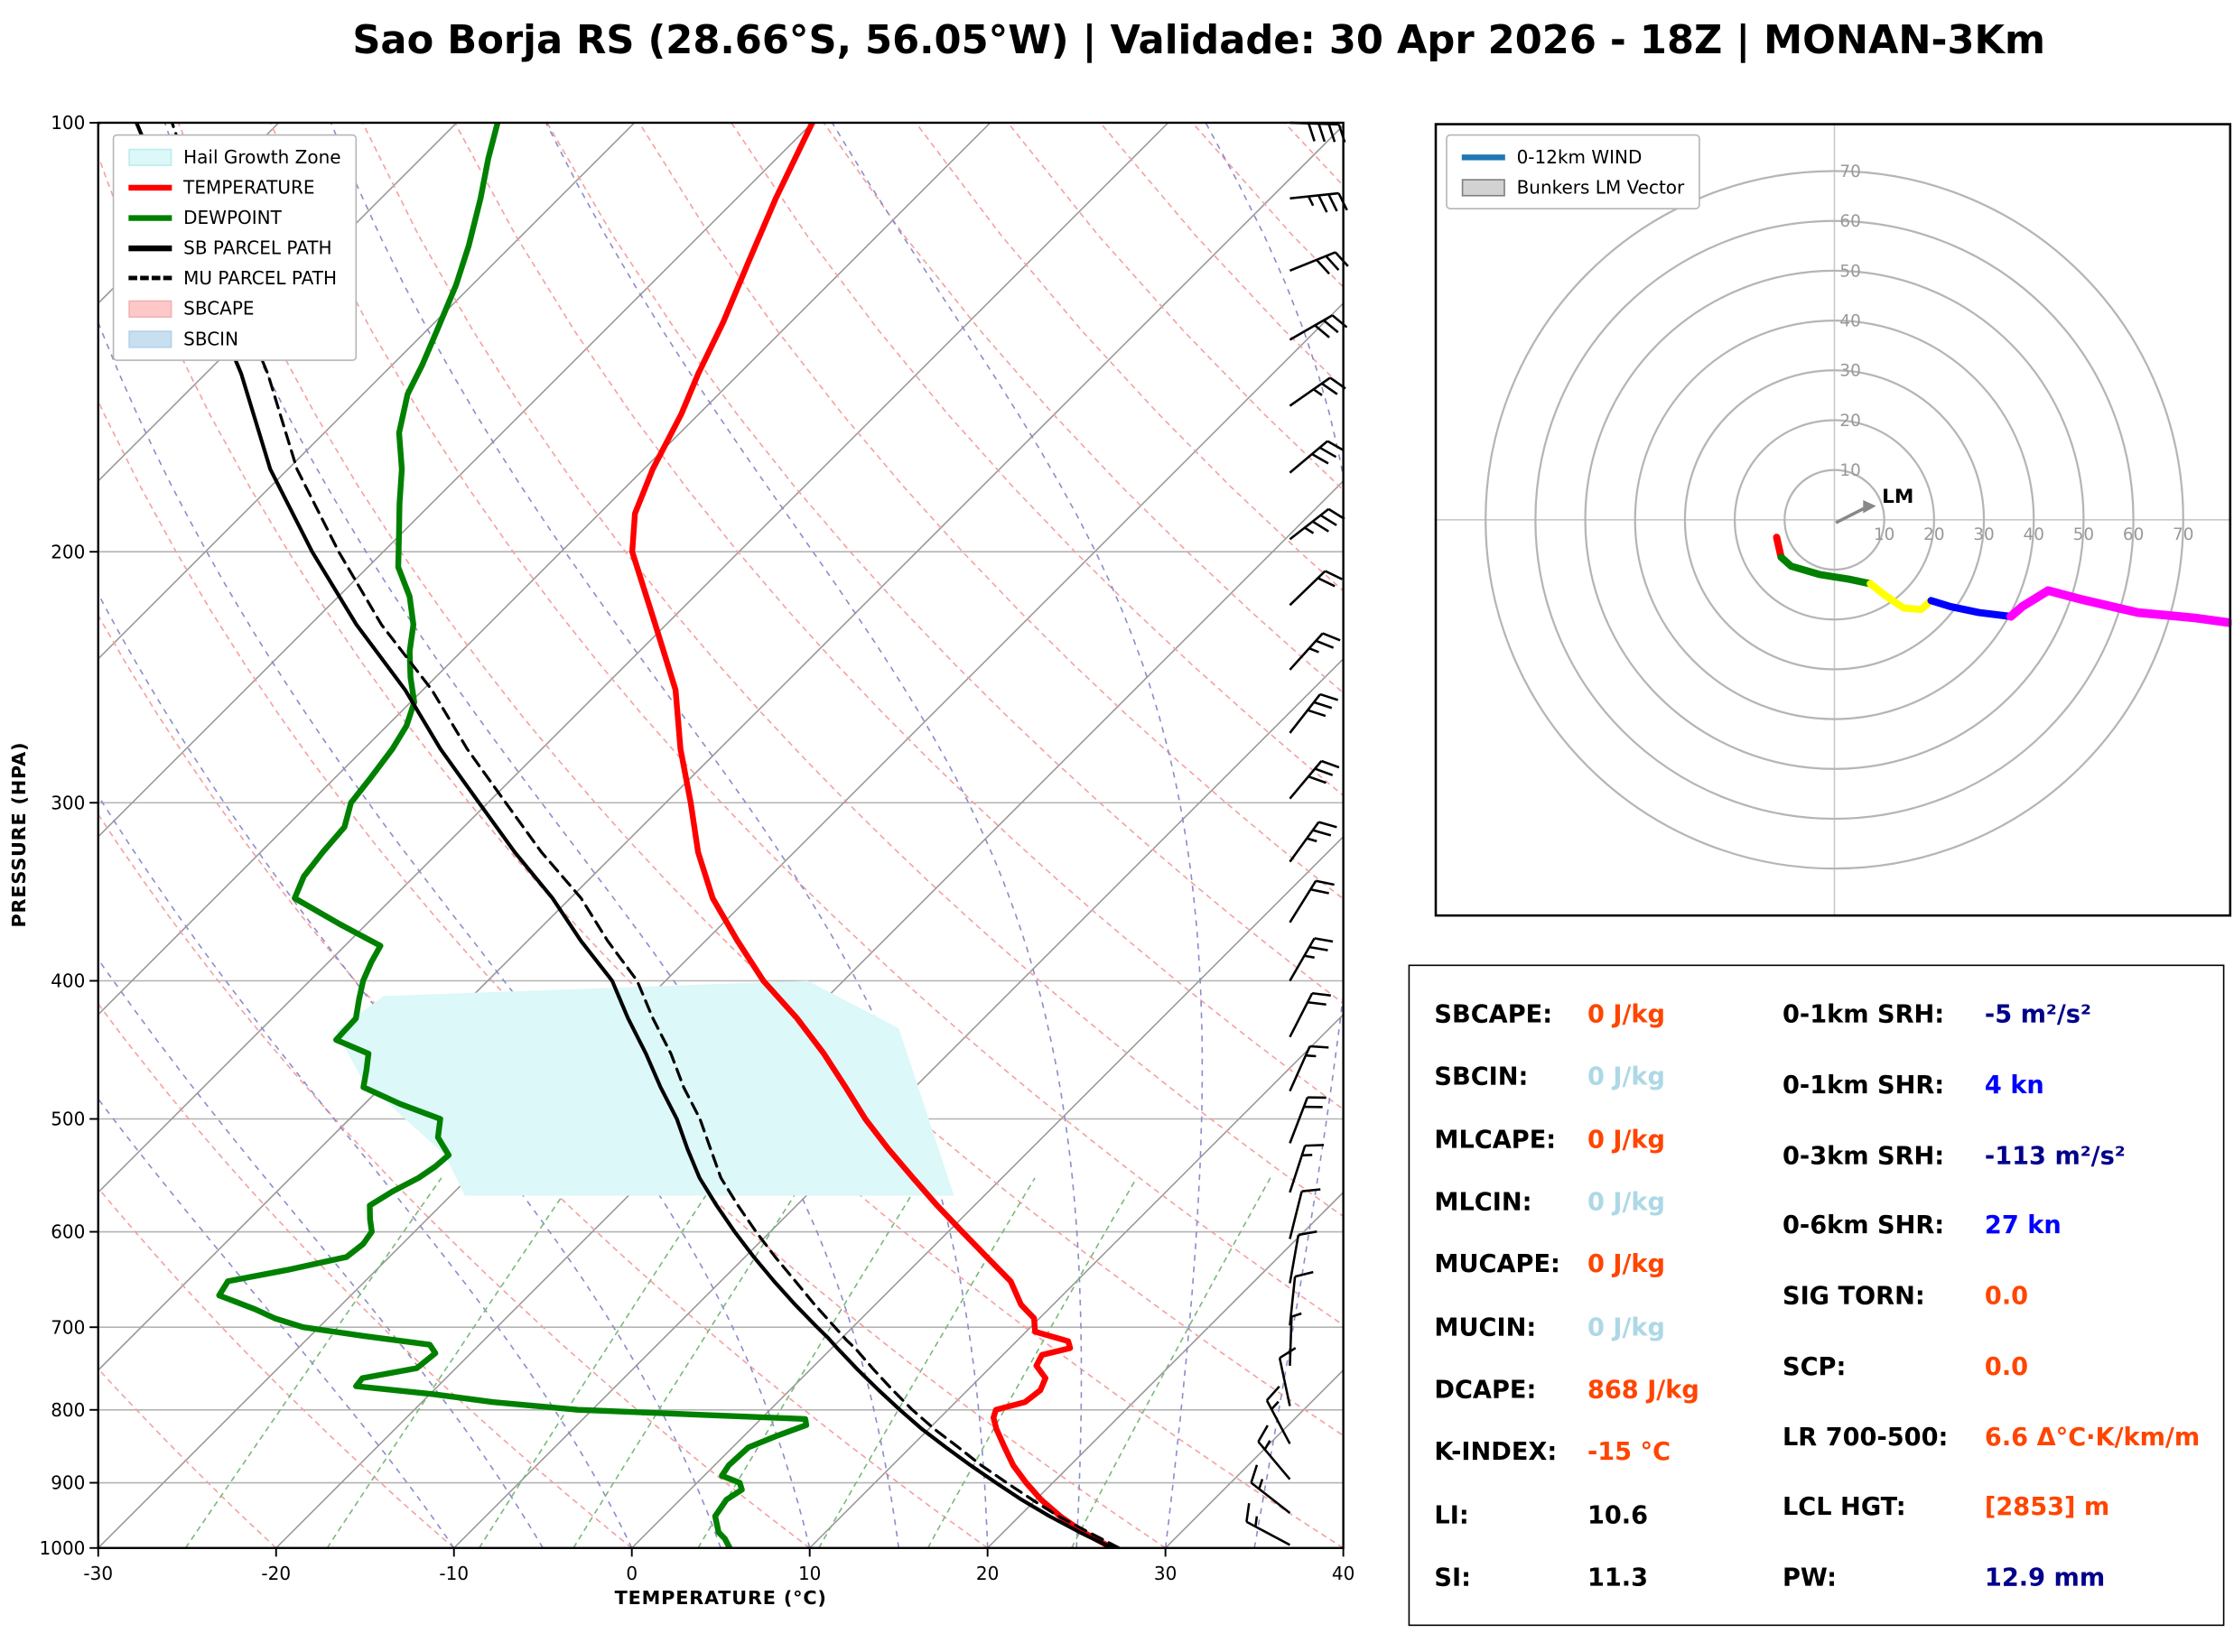 The width and height of the screenshot is (2234, 1652). I want to click on stat-label: MLCIN:, so click(1483, 1203).